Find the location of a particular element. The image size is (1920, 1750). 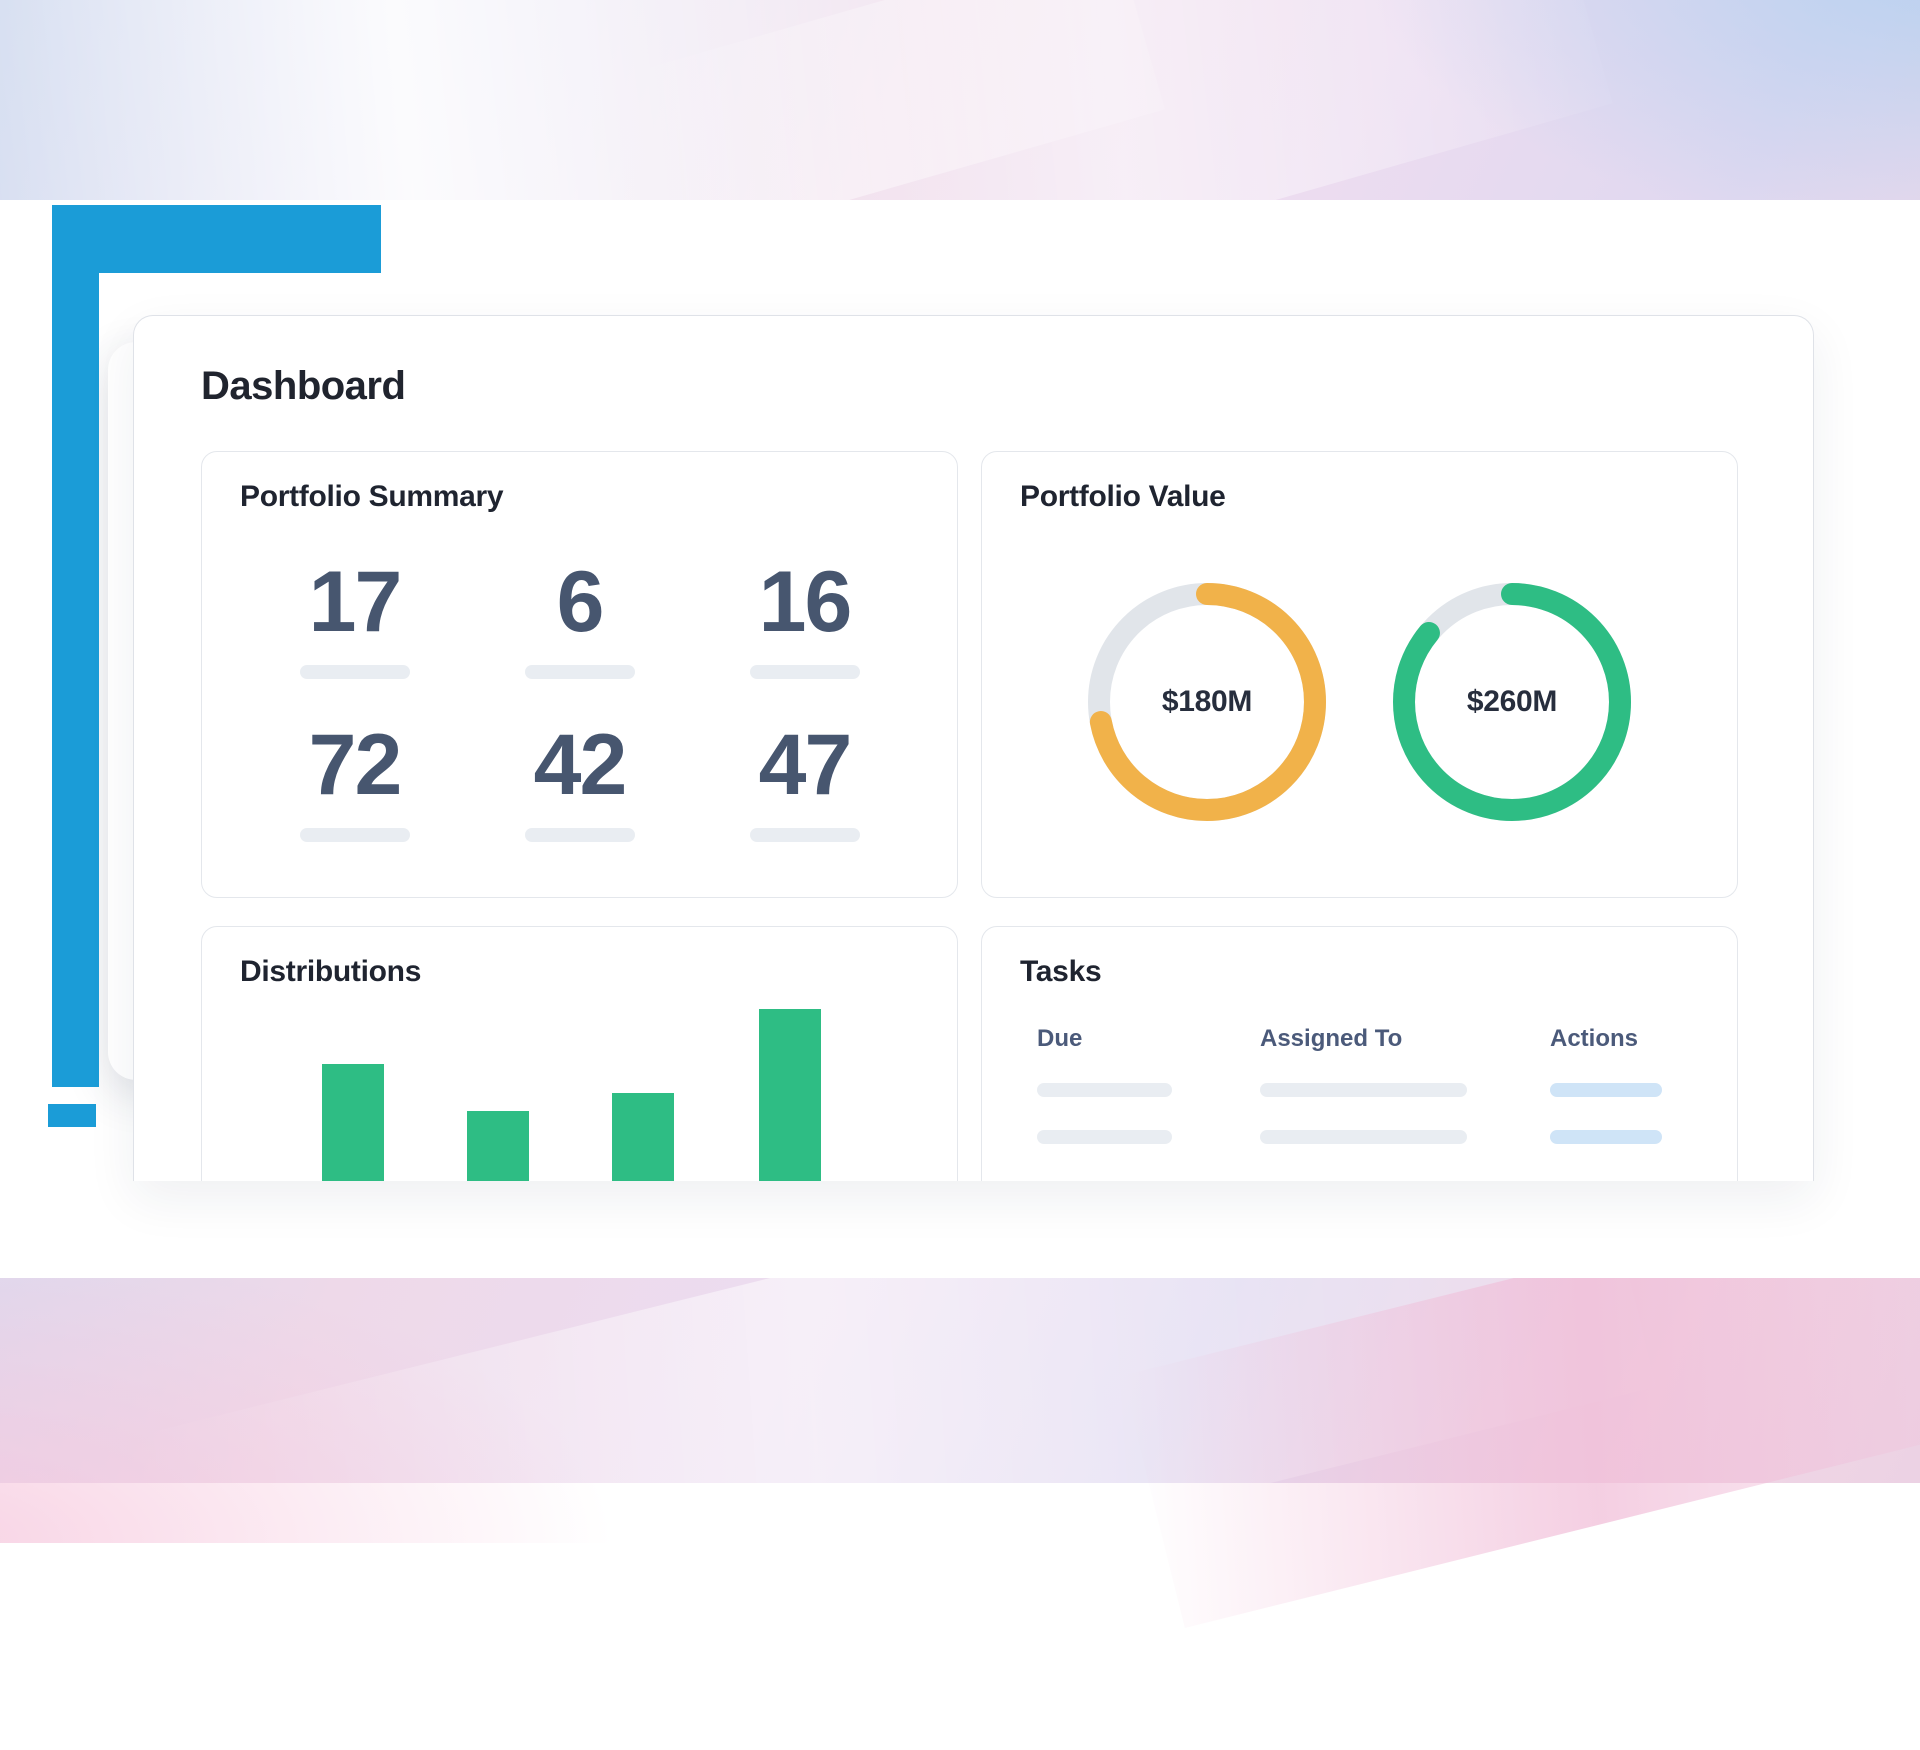

stat: 72 is located at coordinates (354, 782).